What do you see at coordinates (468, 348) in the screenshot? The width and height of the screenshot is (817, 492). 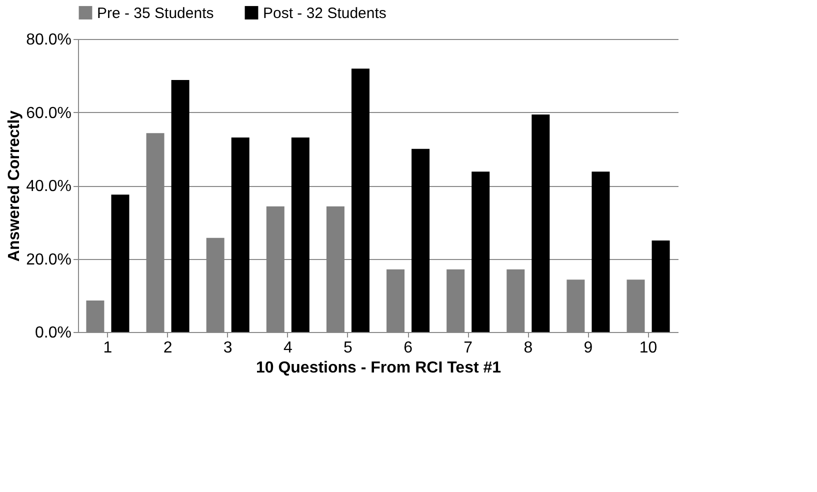 I see `x-tick-label: 7` at bounding box center [468, 348].